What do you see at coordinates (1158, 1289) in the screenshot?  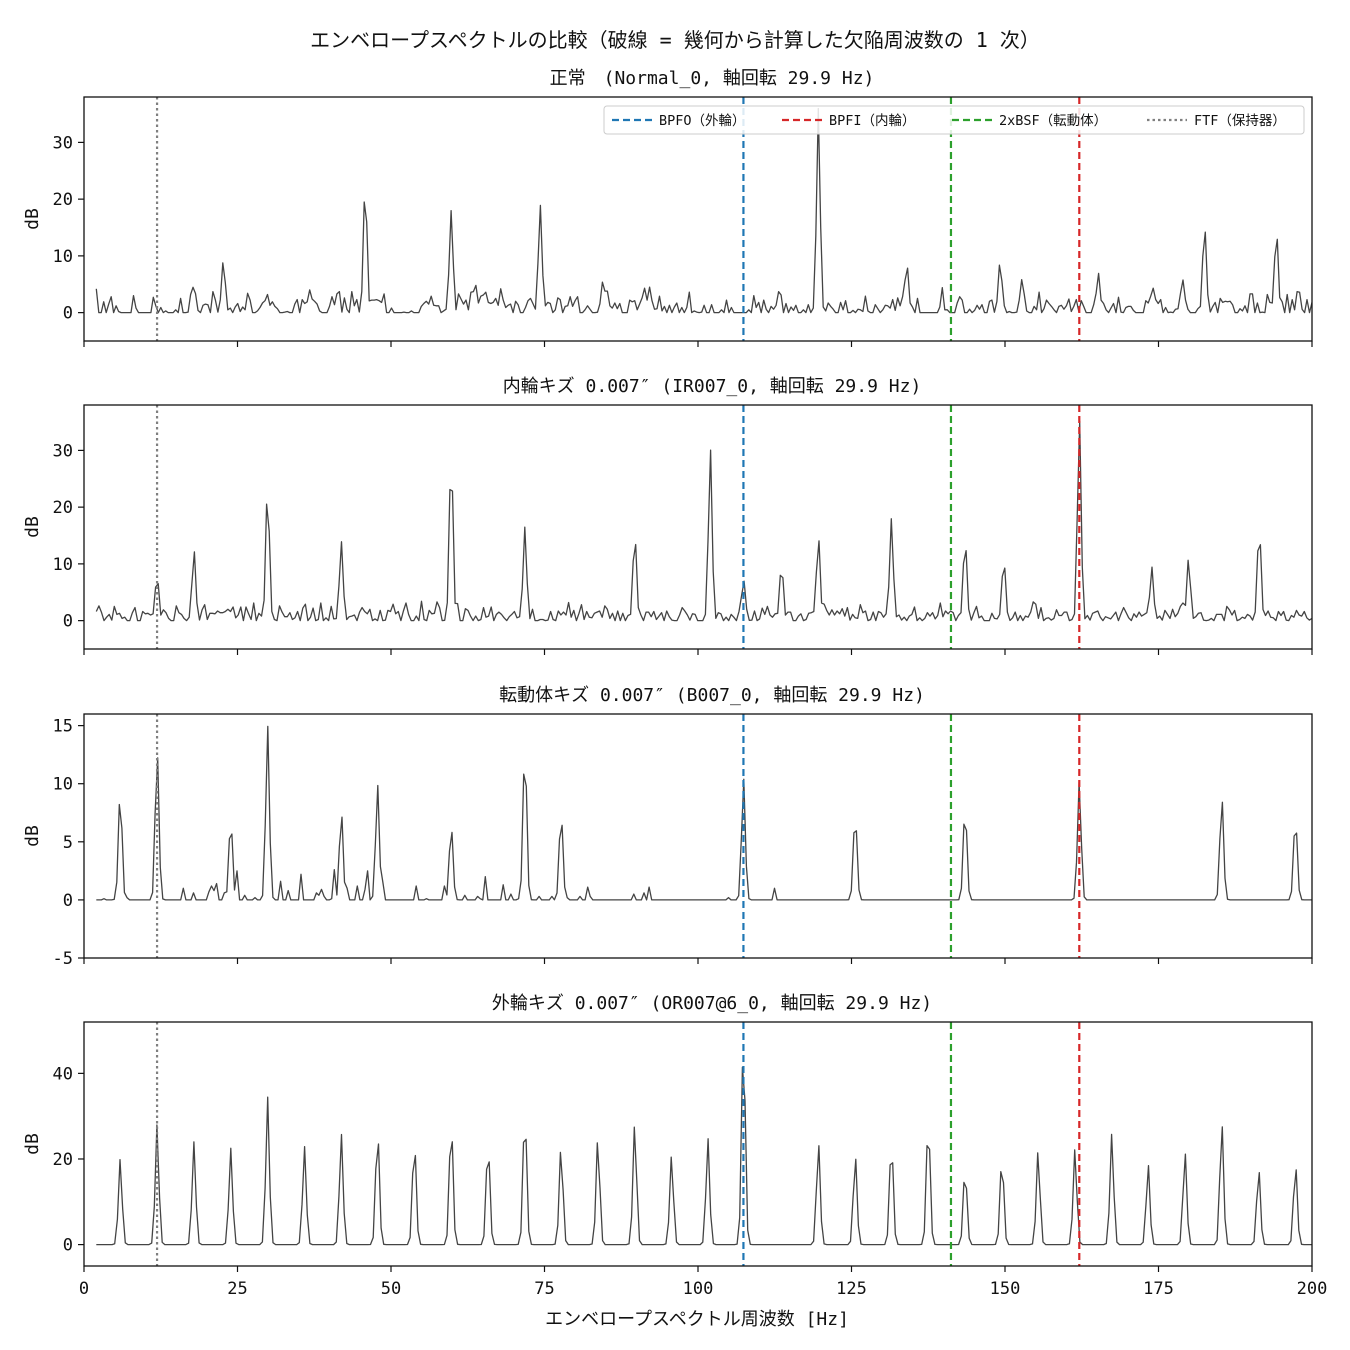 I see `x-tick-label: 175` at bounding box center [1158, 1289].